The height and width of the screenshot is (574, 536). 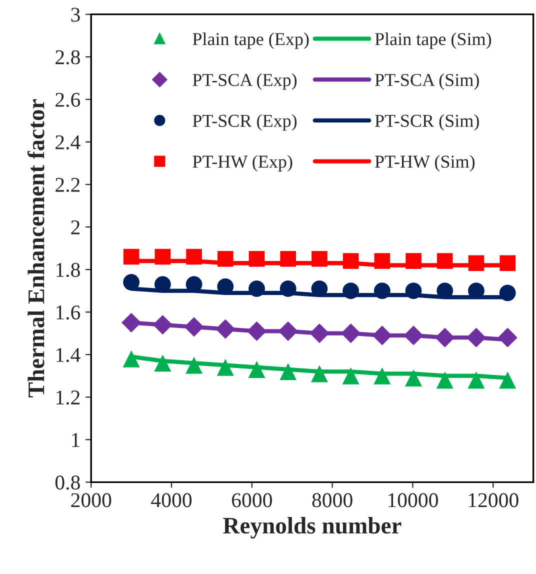 What do you see at coordinates (68, 312) in the screenshot?
I see `y-tick-label: 1.6` at bounding box center [68, 312].